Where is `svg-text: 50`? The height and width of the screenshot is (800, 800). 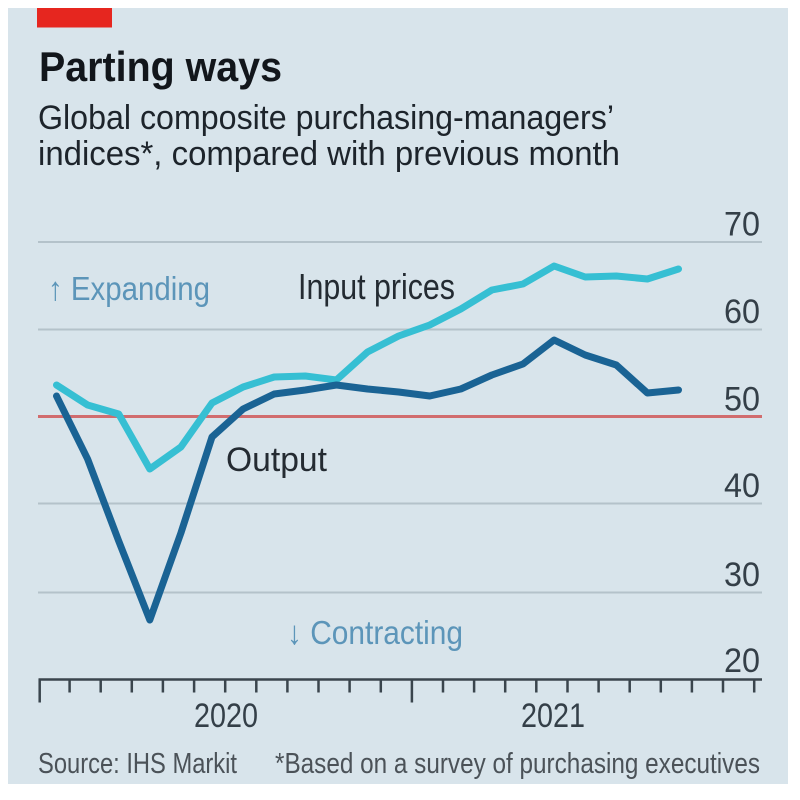
svg-text: 50 is located at coordinates (742, 400).